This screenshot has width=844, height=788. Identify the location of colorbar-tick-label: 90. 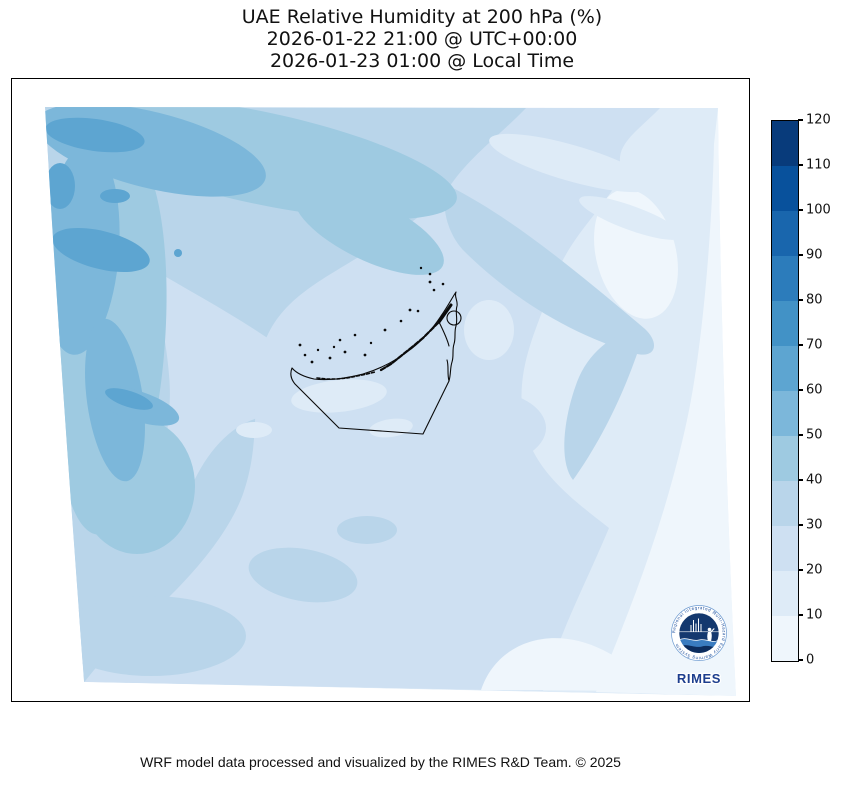
(814, 255).